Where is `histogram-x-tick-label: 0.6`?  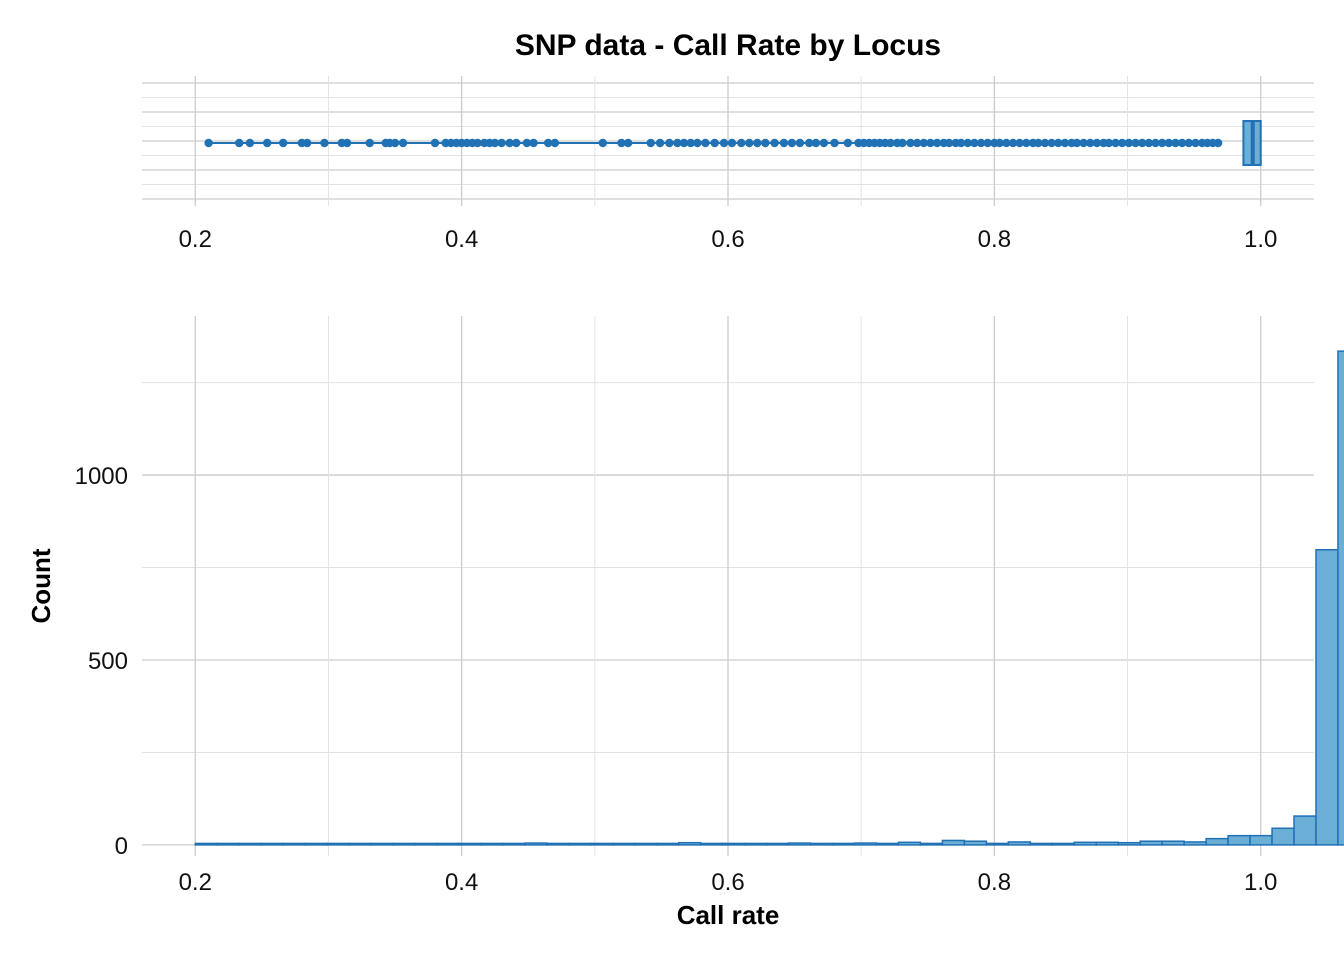
histogram-x-tick-label: 0.6 is located at coordinates (727, 882).